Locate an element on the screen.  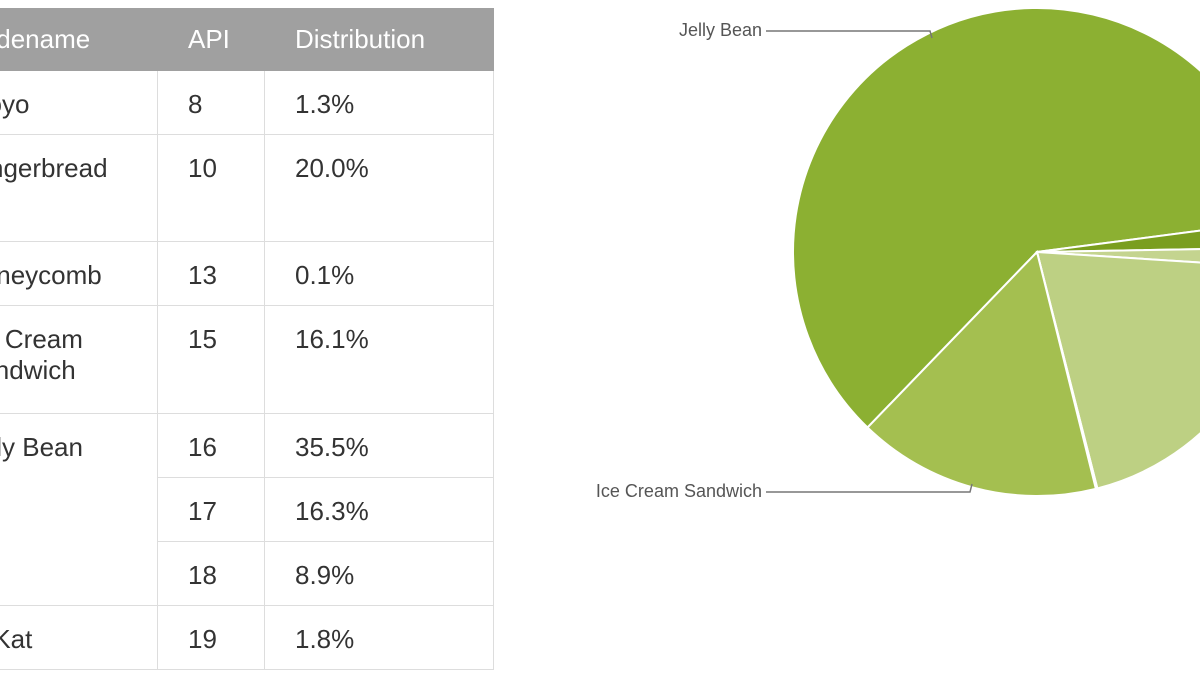
distribution-cell: 16.3% is located at coordinates (379, 509).